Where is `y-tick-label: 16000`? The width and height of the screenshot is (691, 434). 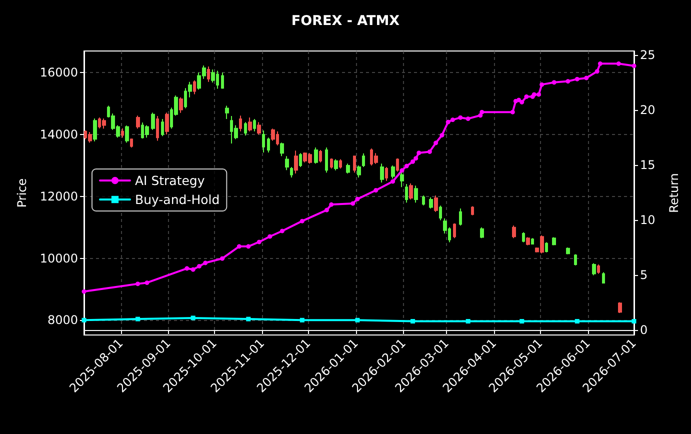
y-tick-label: 16000 is located at coordinates (59, 73).